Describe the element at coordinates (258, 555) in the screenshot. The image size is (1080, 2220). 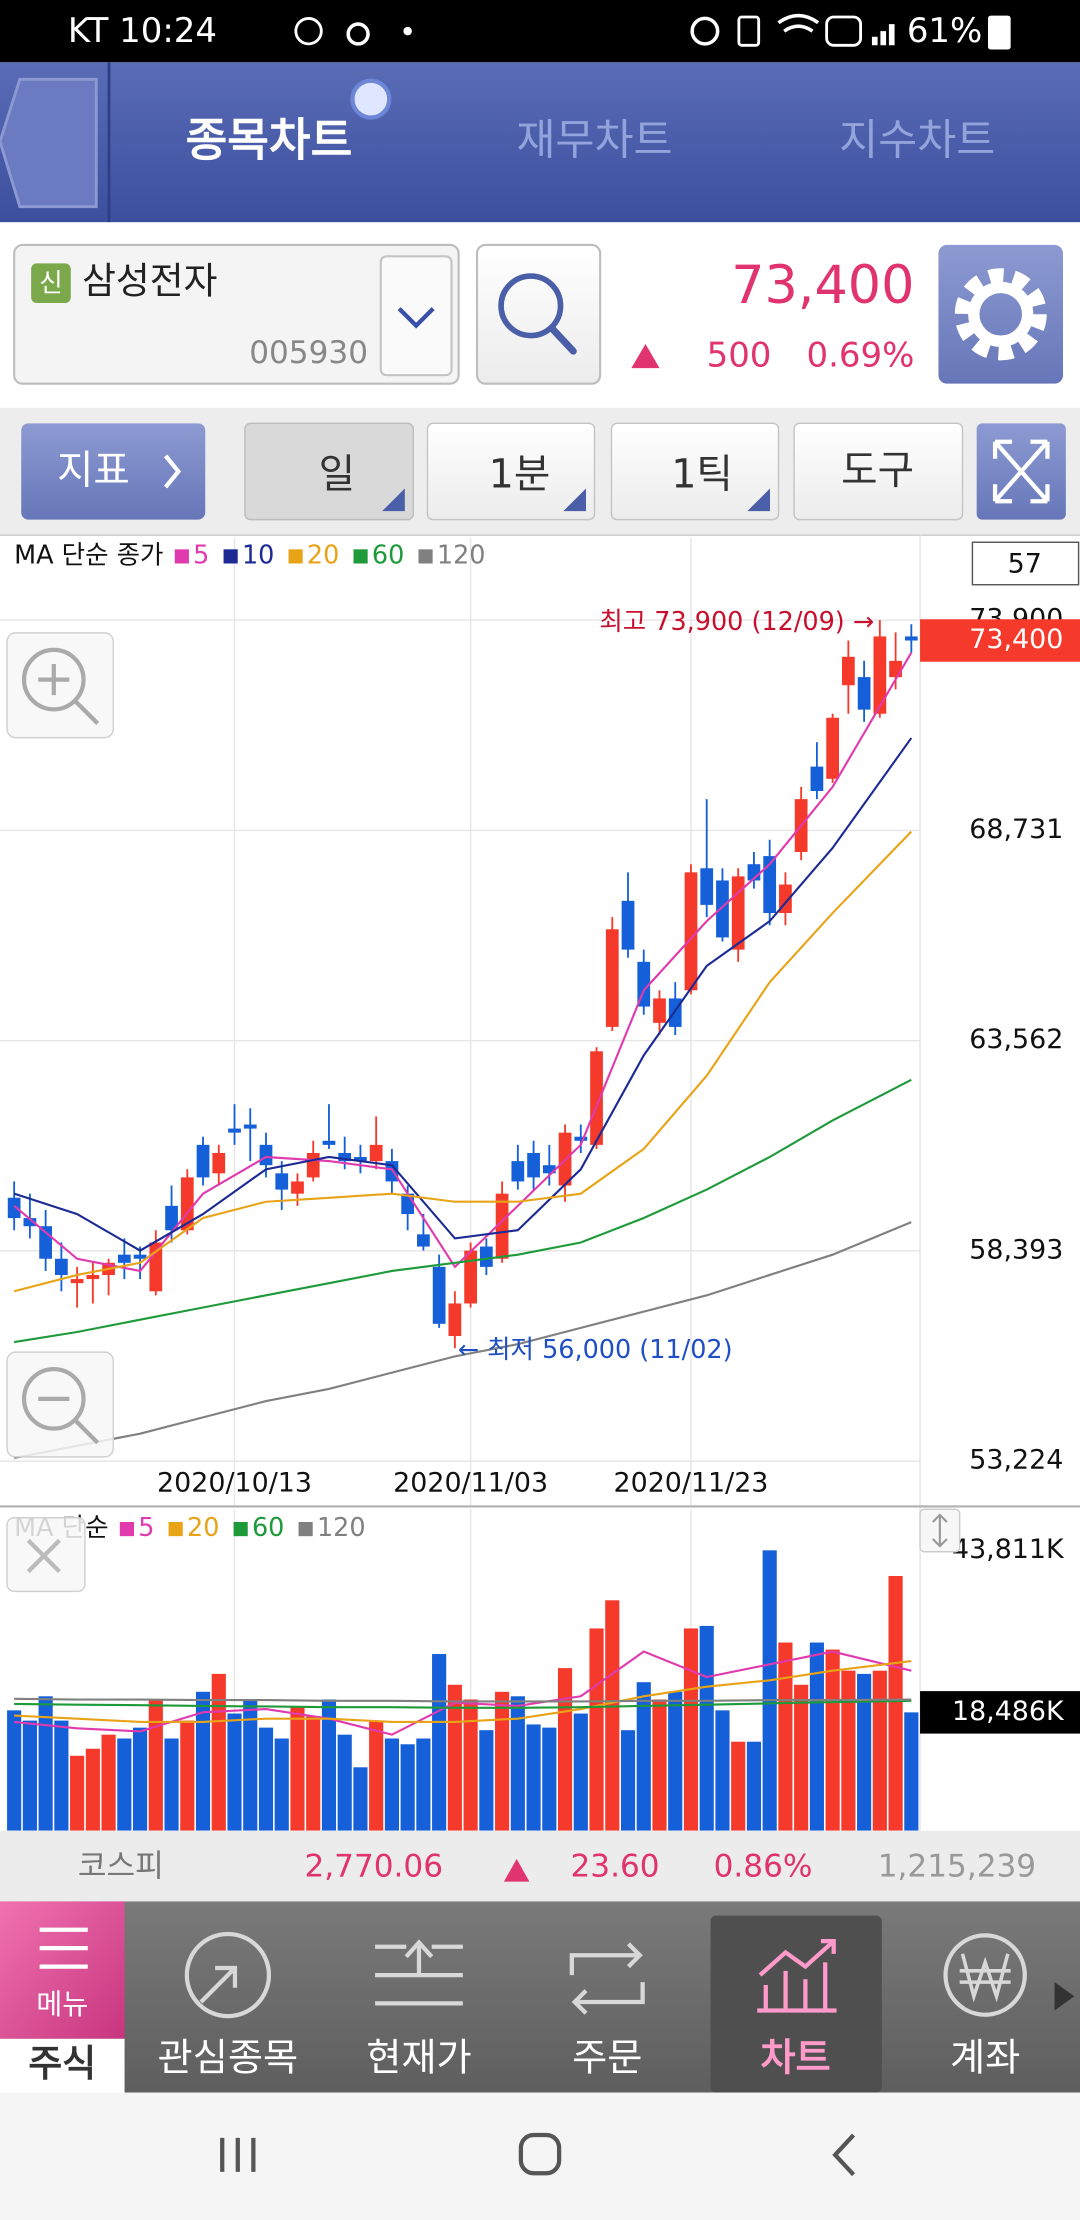
I see `legend-label: 10` at that location.